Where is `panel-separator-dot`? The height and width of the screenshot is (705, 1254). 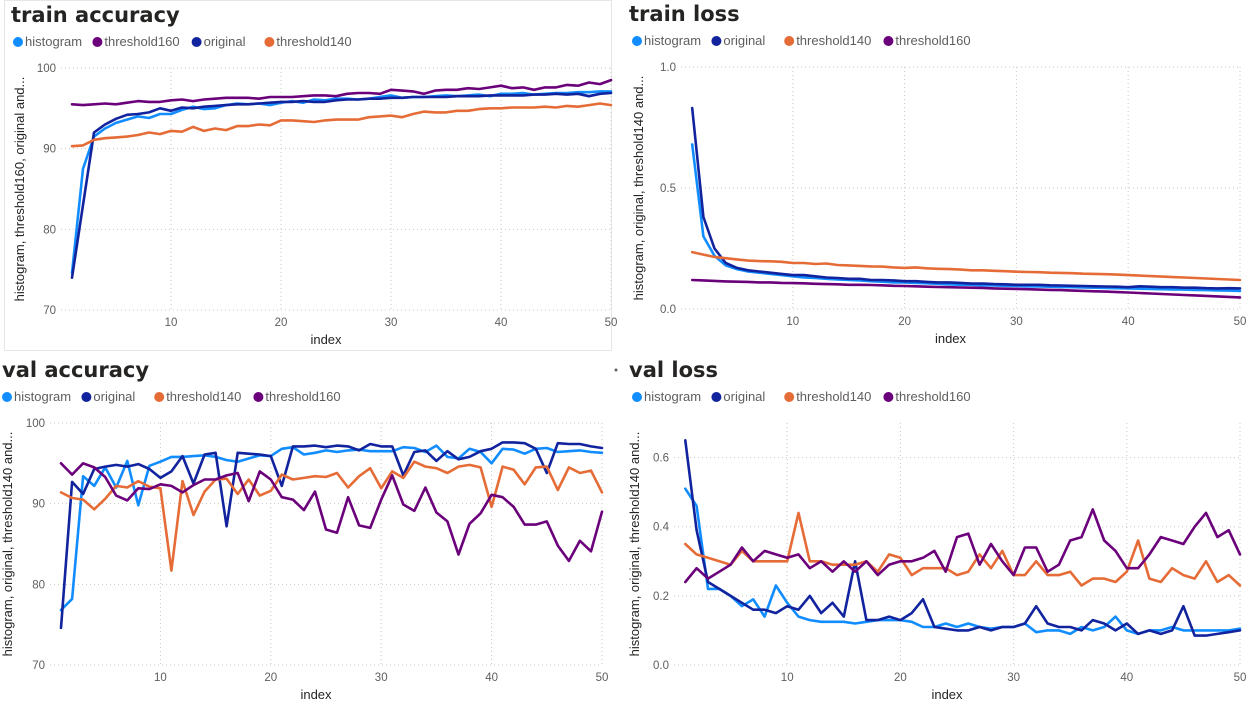
panel-separator-dot is located at coordinates (616, 370).